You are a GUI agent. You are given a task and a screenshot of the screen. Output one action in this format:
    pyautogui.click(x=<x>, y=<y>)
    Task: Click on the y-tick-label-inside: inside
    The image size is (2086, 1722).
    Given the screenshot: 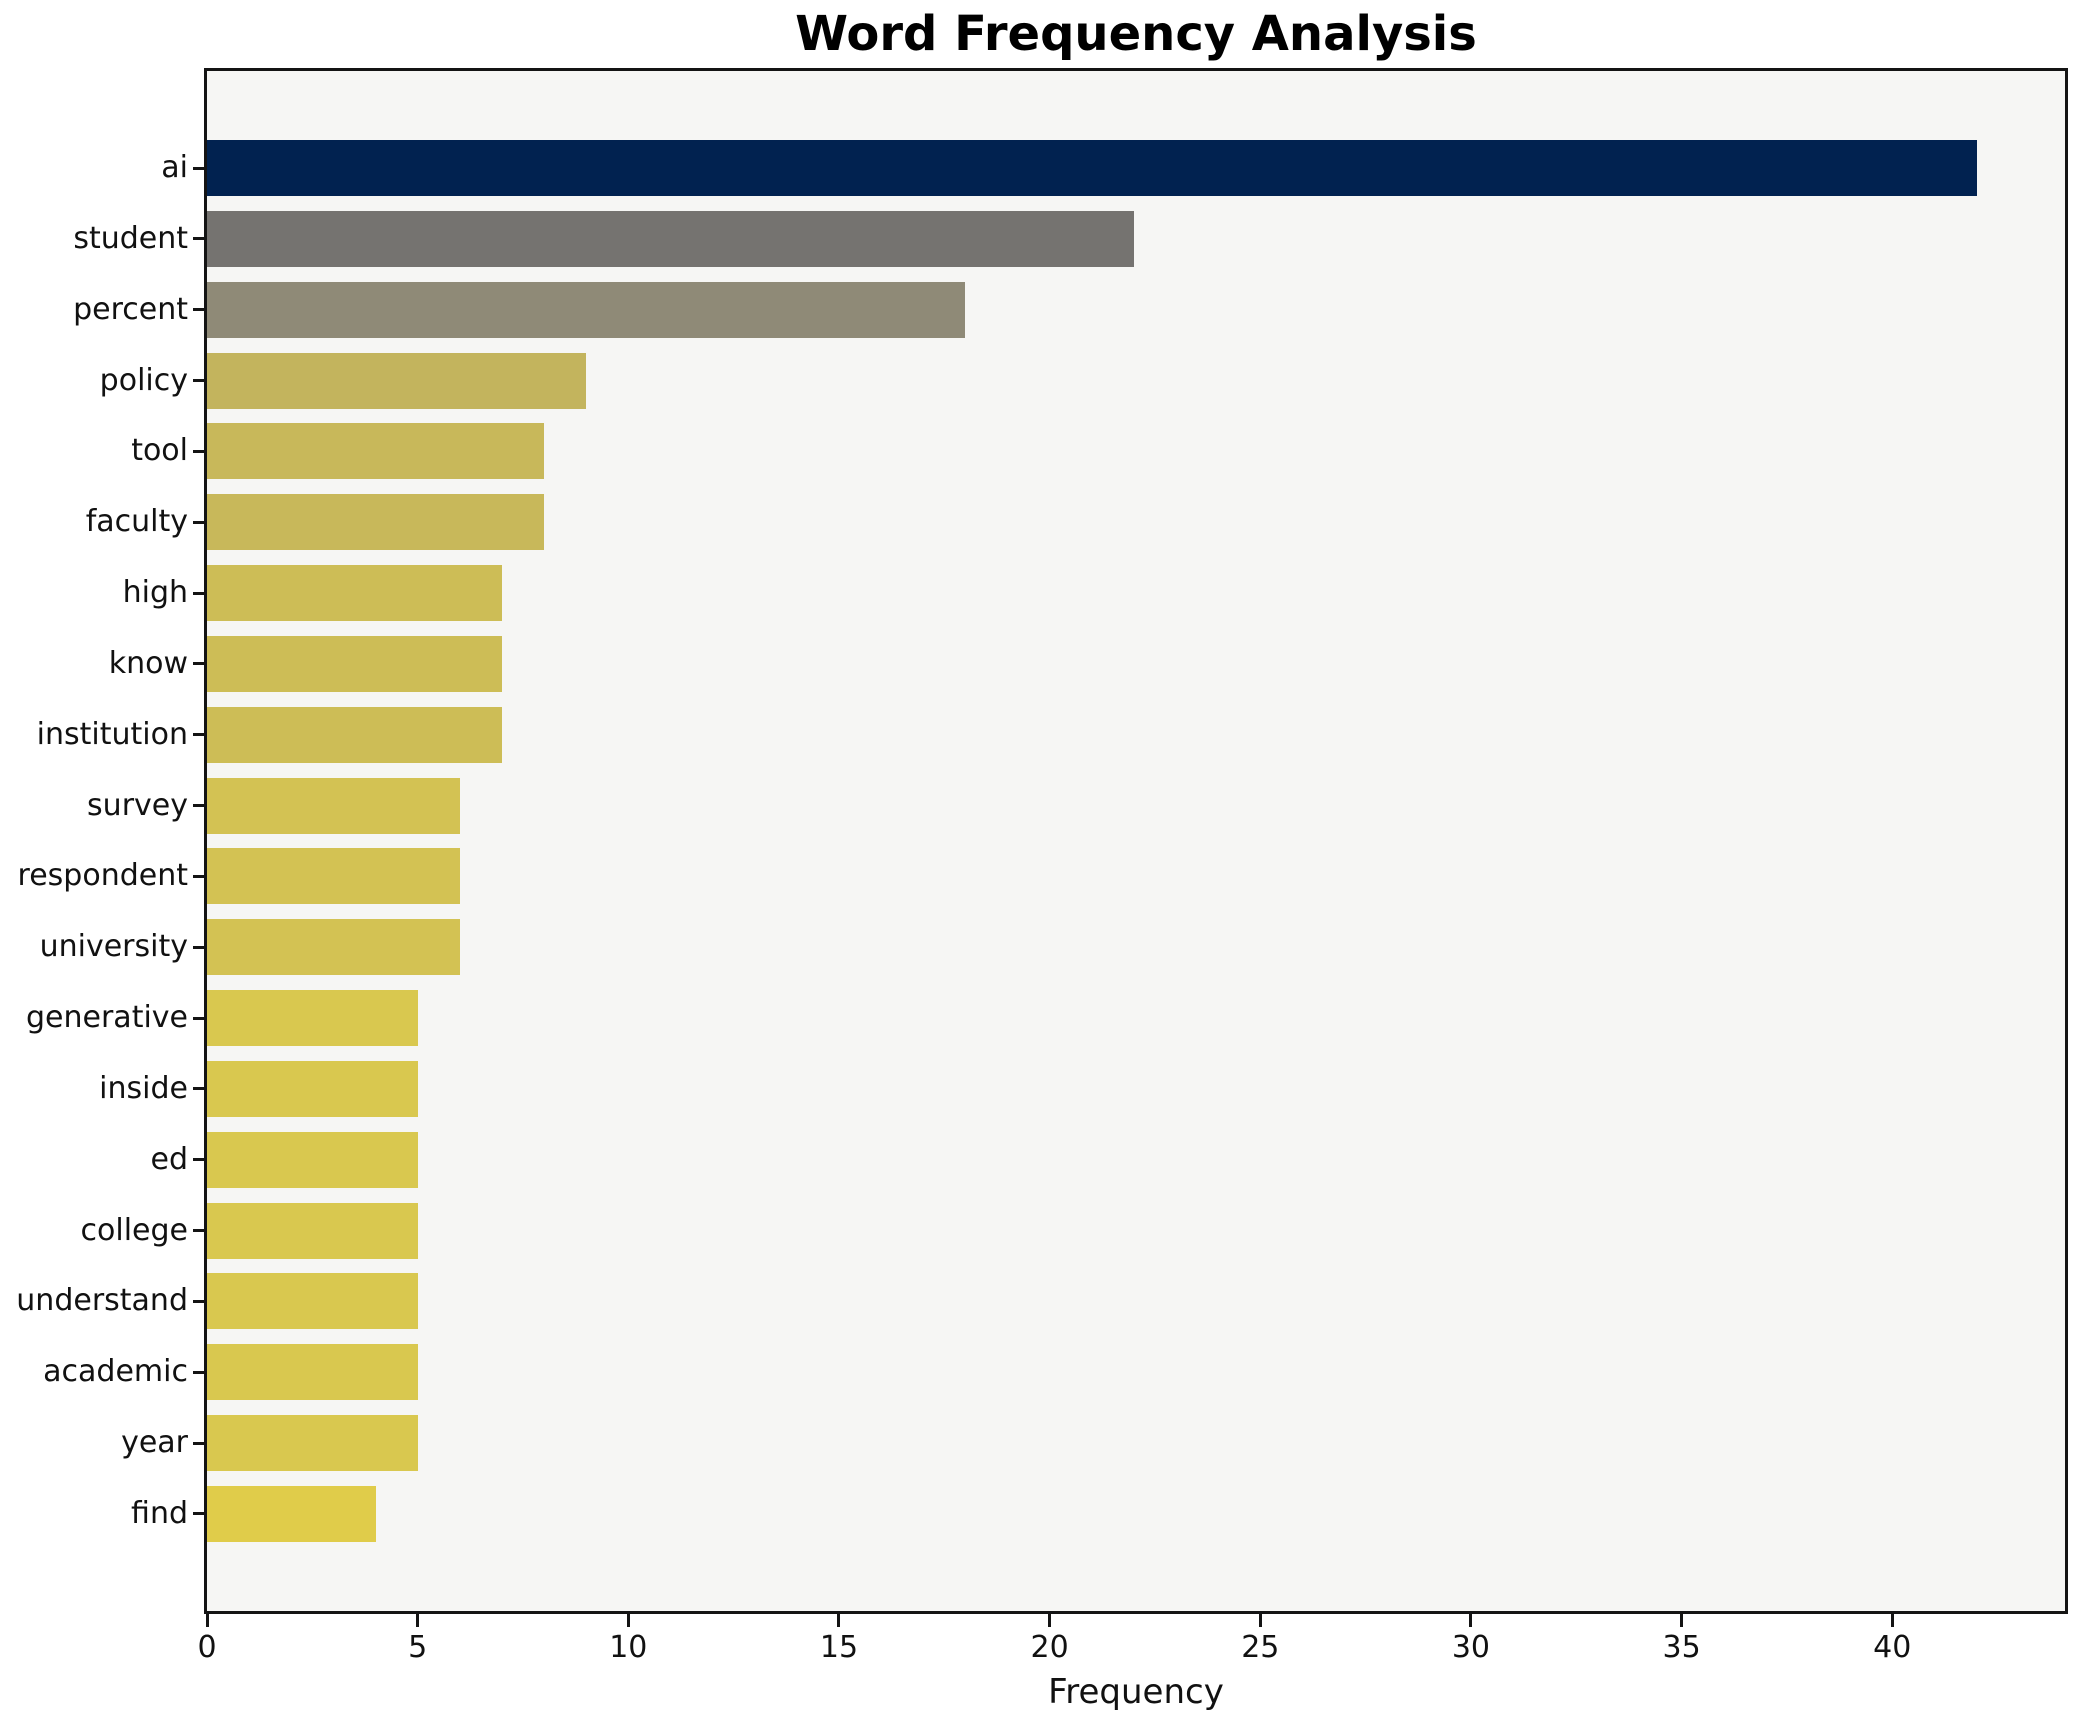 What is the action you would take?
    pyautogui.click(x=143, y=1088)
    